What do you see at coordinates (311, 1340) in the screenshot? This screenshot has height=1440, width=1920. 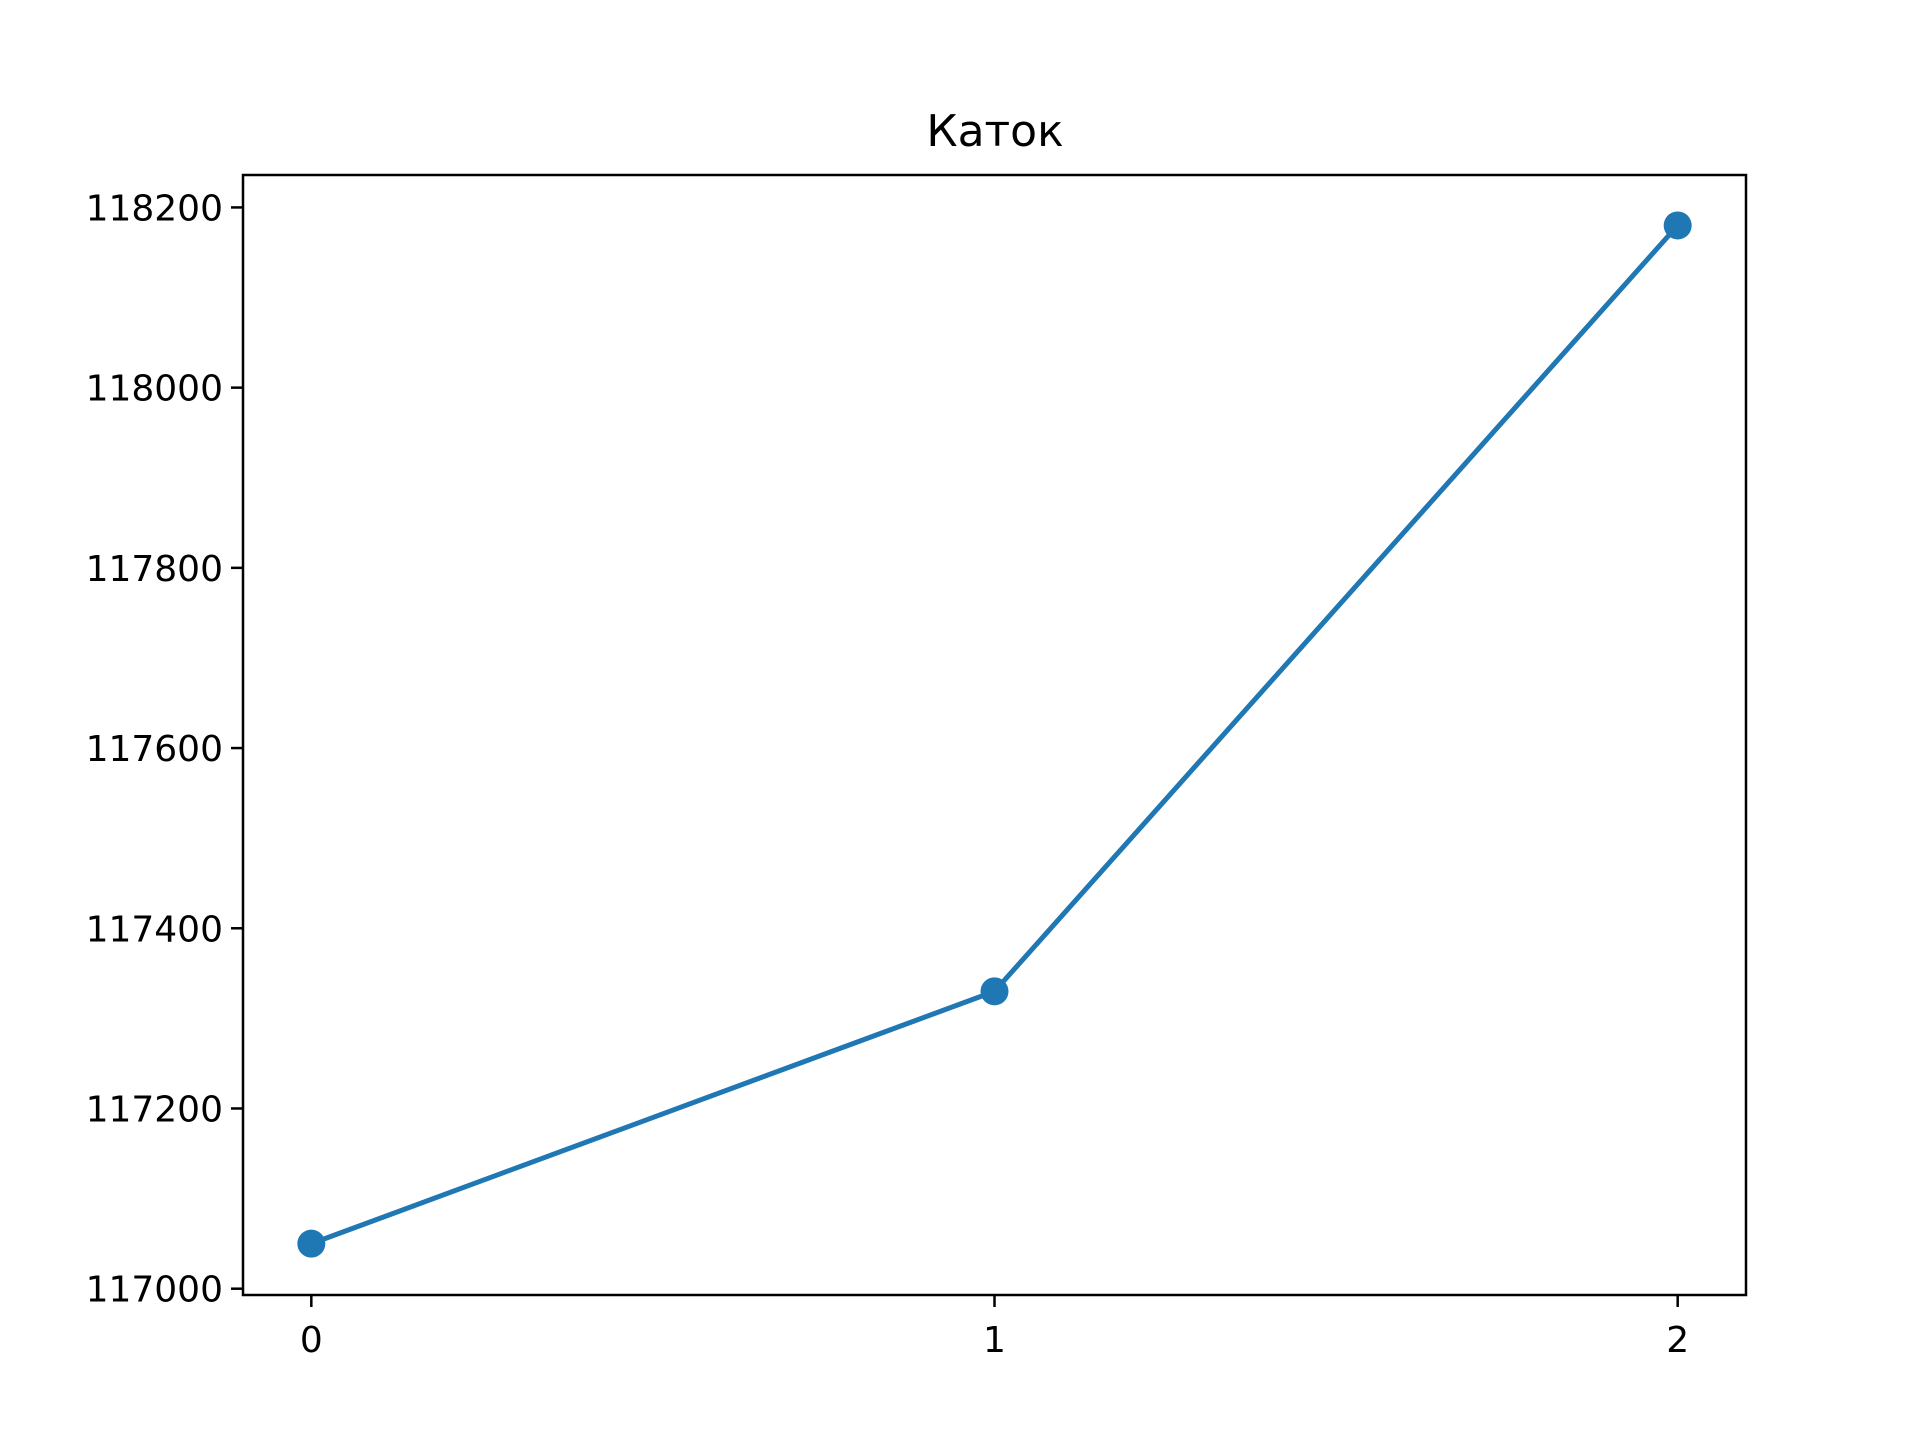 I see `x-tick-label: 0` at bounding box center [311, 1340].